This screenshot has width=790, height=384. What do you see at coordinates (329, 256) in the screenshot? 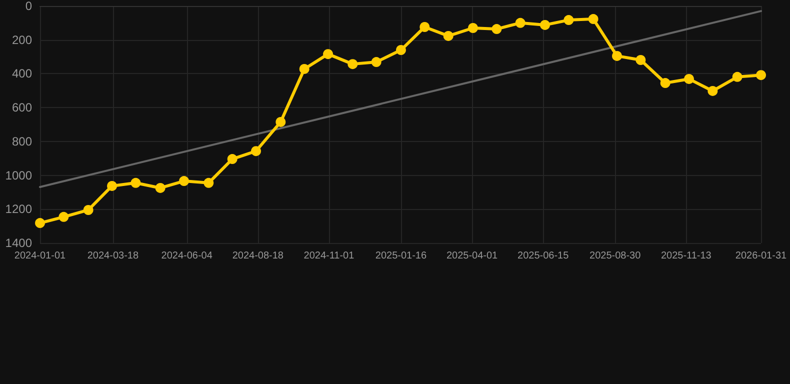
I see `x-tick-label: 2024-11-01` at bounding box center [329, 256].